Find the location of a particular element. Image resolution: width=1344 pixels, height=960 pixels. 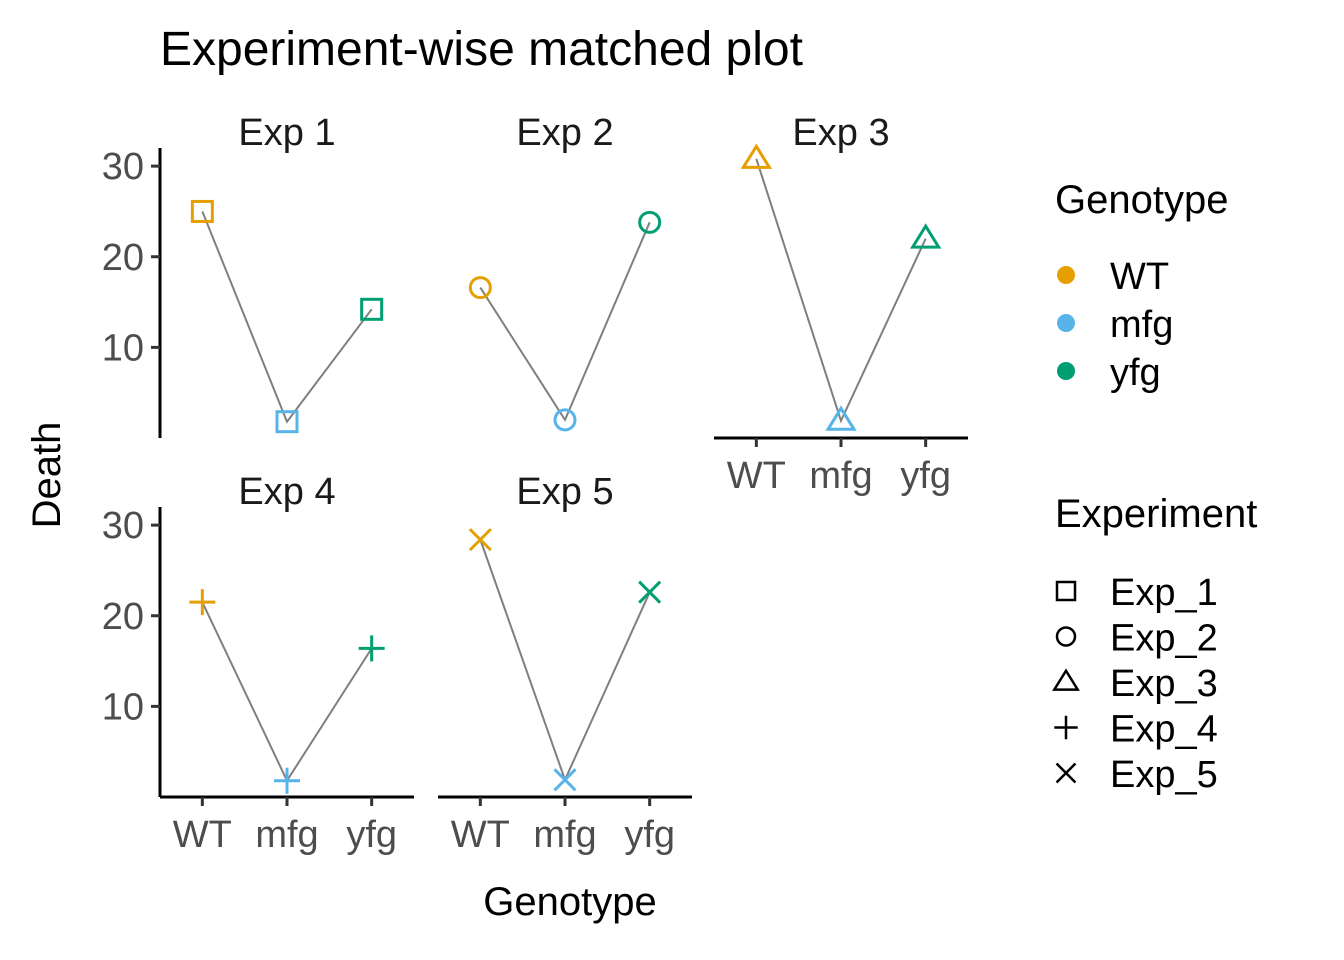

legend-label-genotype: mfg is located at coordinates (1141, 325).